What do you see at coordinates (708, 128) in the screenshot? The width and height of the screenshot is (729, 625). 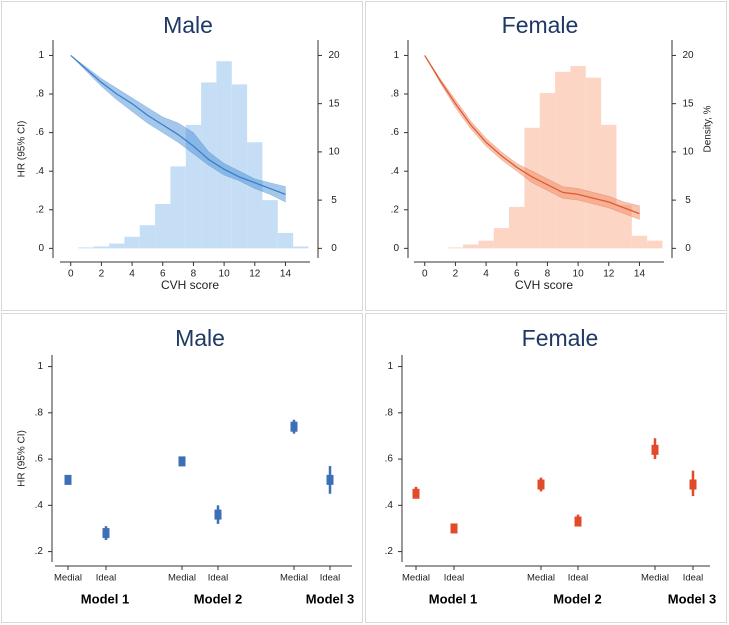 I see `y2-axis-label: Density, %` at bounding box center [708, 128].